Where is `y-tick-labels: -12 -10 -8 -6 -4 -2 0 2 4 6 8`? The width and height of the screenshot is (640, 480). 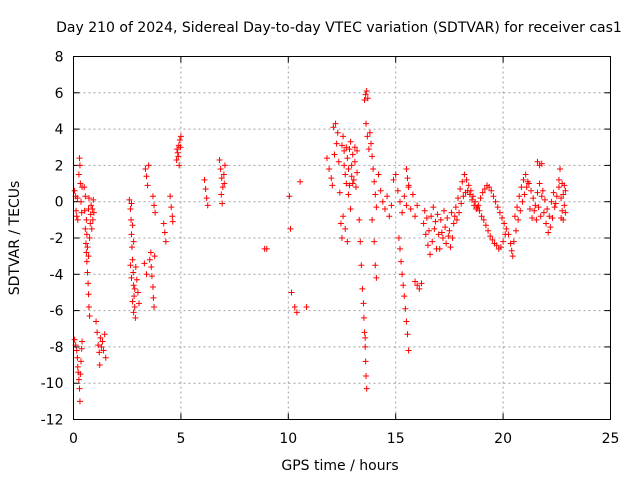 y-tick-labels: -12 -10 -8 -6 -4 -2 0 2 4 6 8 is located at coordinates (52, 239).